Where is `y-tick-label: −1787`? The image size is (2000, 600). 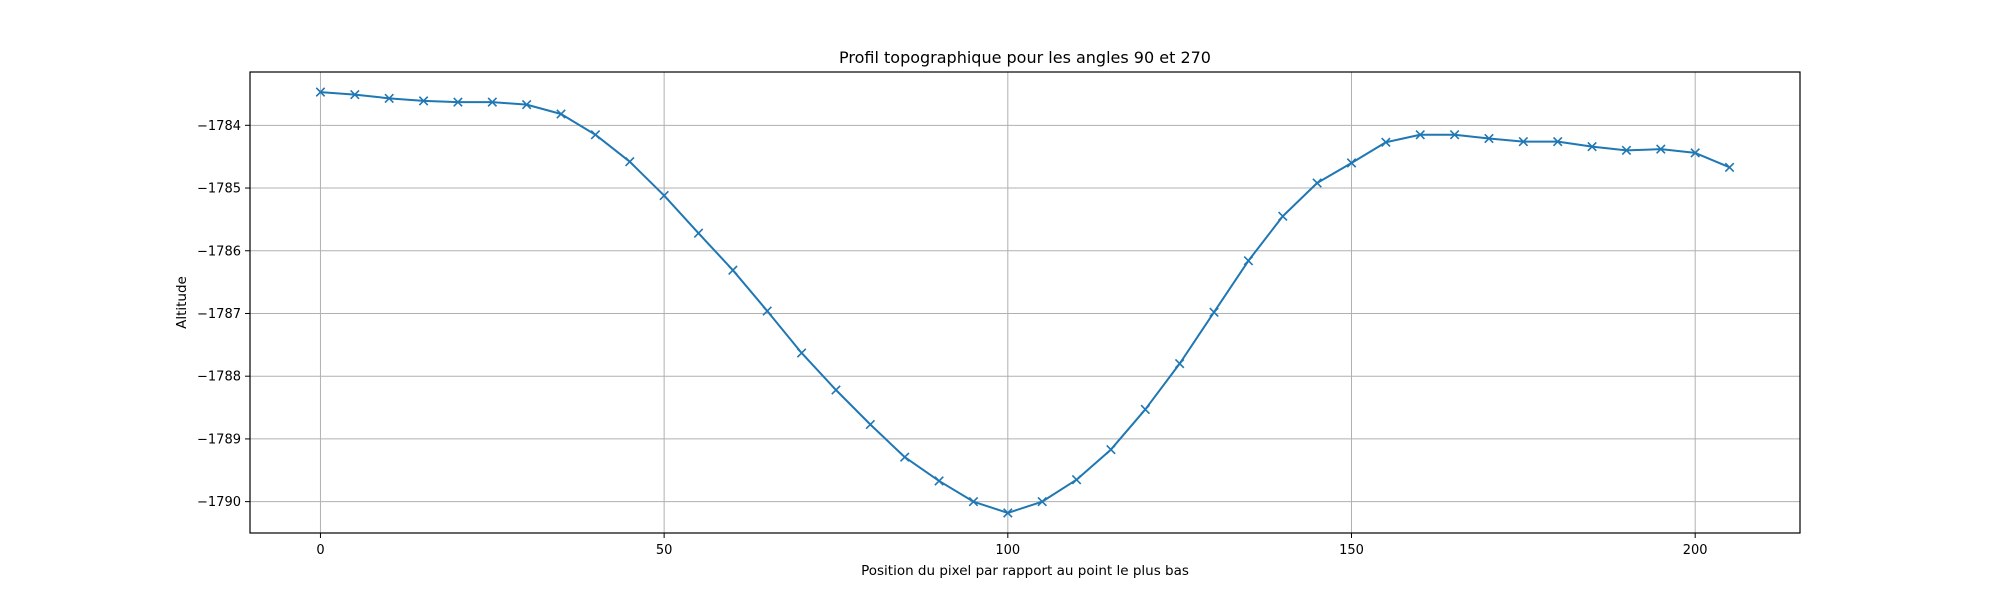
y-tick-label: −1787 is located at coordinates (219, 314).